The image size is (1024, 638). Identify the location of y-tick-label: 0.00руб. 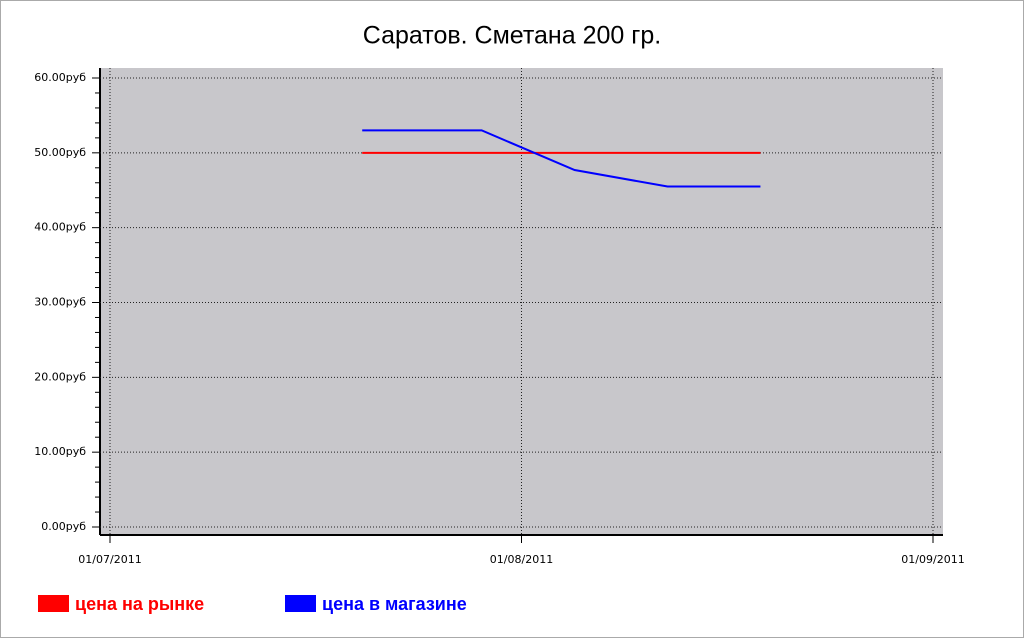
(63, 526).